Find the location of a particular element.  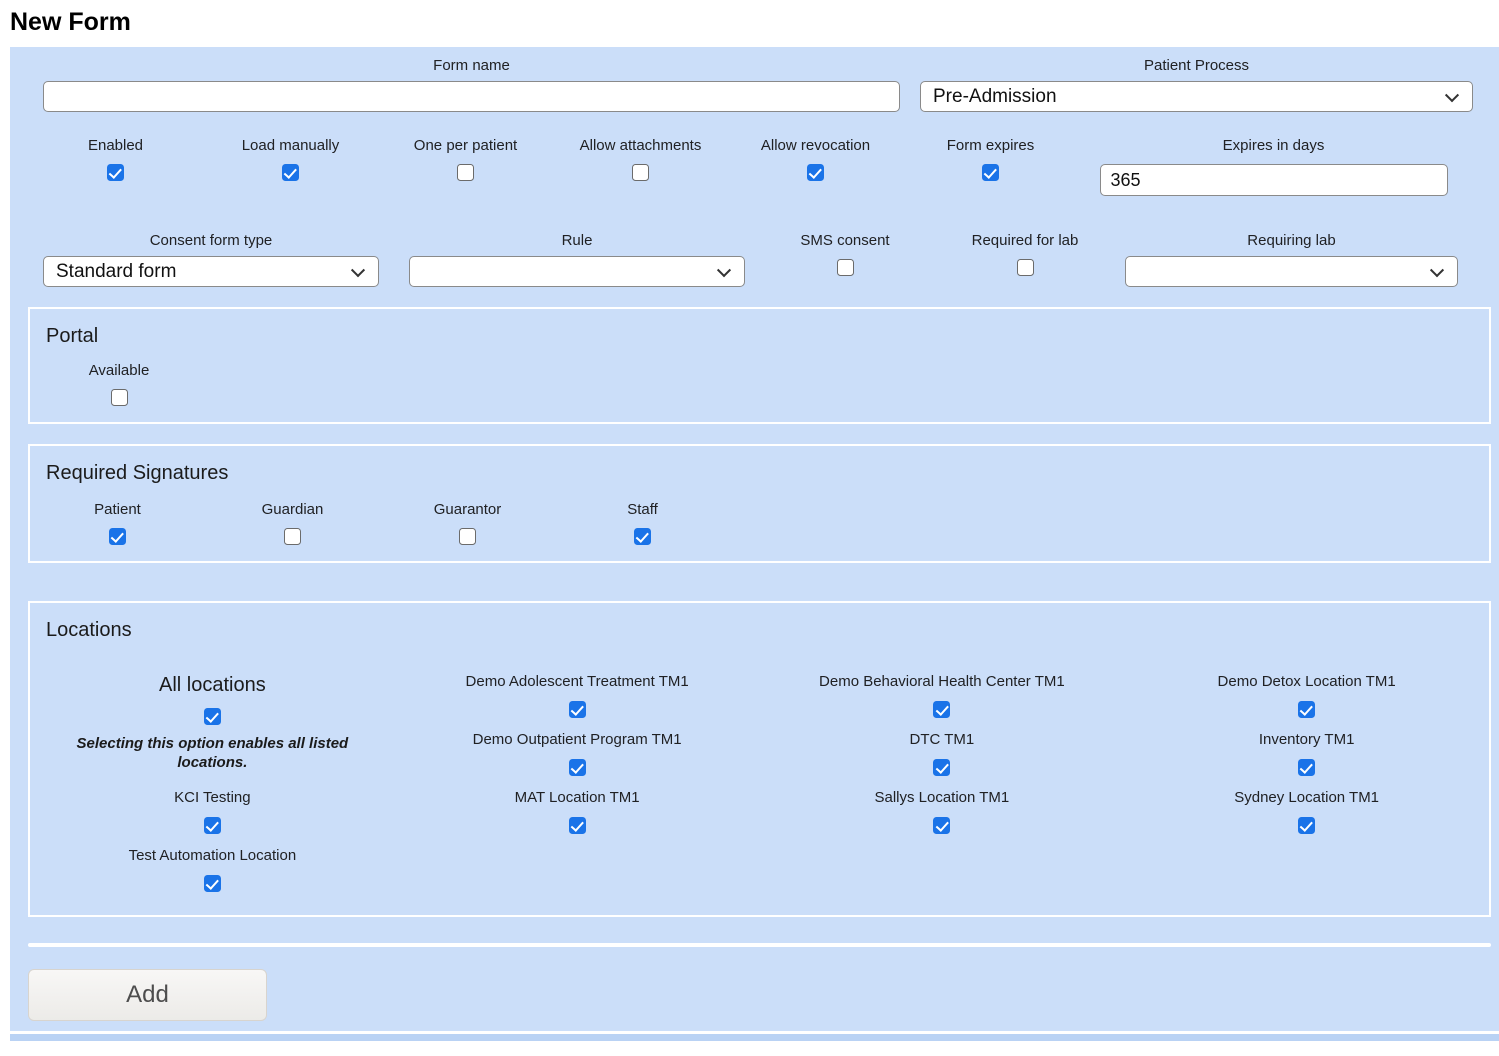

all-locations-label: All locations is located at coordinates (212, 685).